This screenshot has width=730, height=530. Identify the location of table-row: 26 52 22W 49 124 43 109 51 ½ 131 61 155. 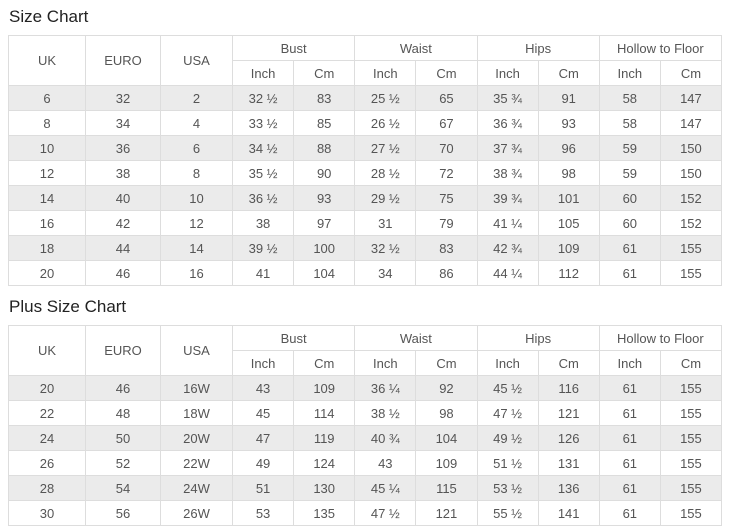
(365, 463).